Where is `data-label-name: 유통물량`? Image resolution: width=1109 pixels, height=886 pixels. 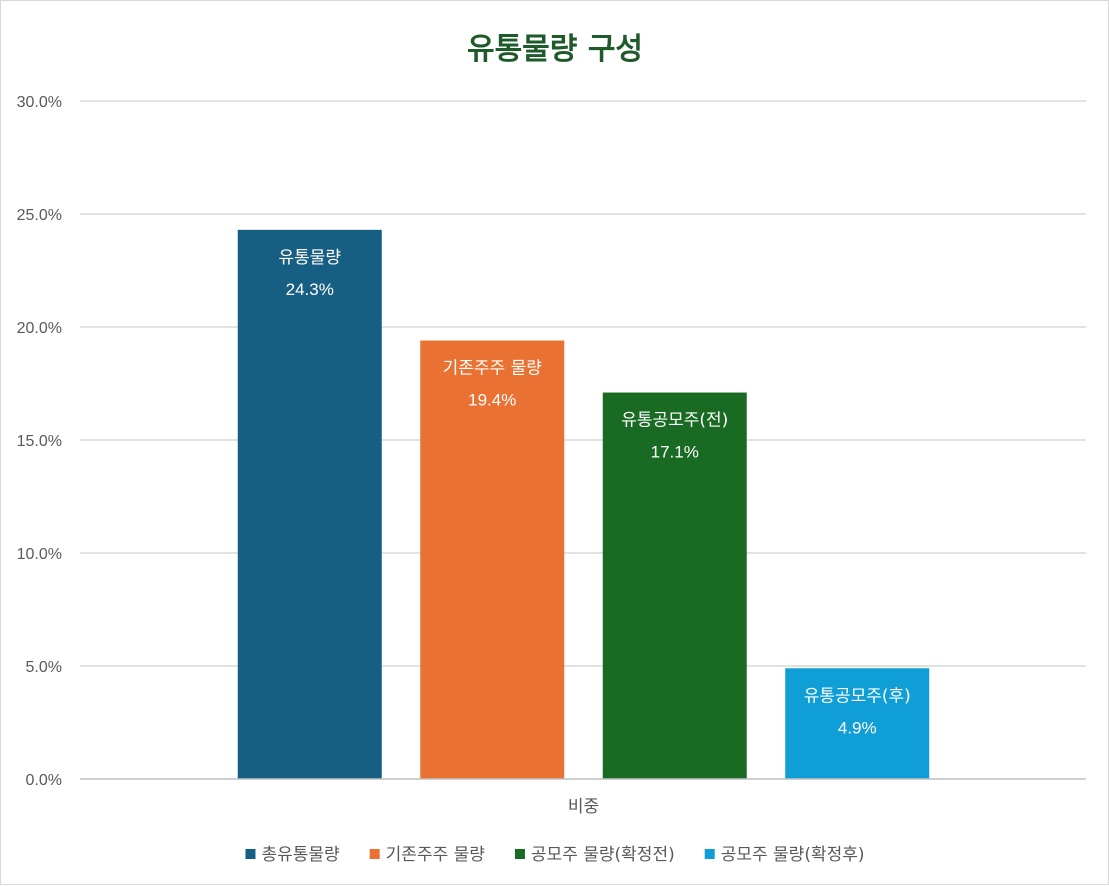
data-label-name: 유통물량 is located at coordinates (309, 258).